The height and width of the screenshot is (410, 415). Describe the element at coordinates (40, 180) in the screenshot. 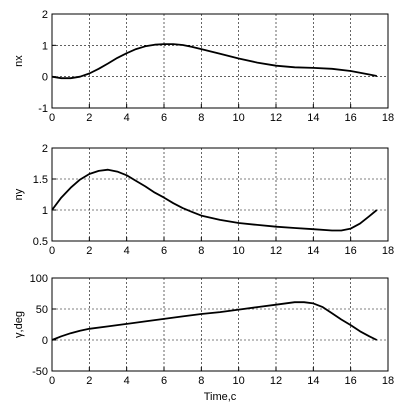

I see `y-tick-label: 1.5` at that location.